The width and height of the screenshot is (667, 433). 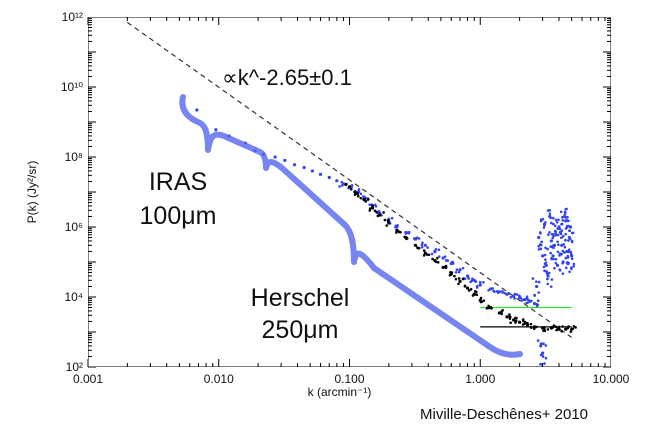 I want to click on x-axis-label: k (arcmin⁻¹), so click(x=340, y=392).